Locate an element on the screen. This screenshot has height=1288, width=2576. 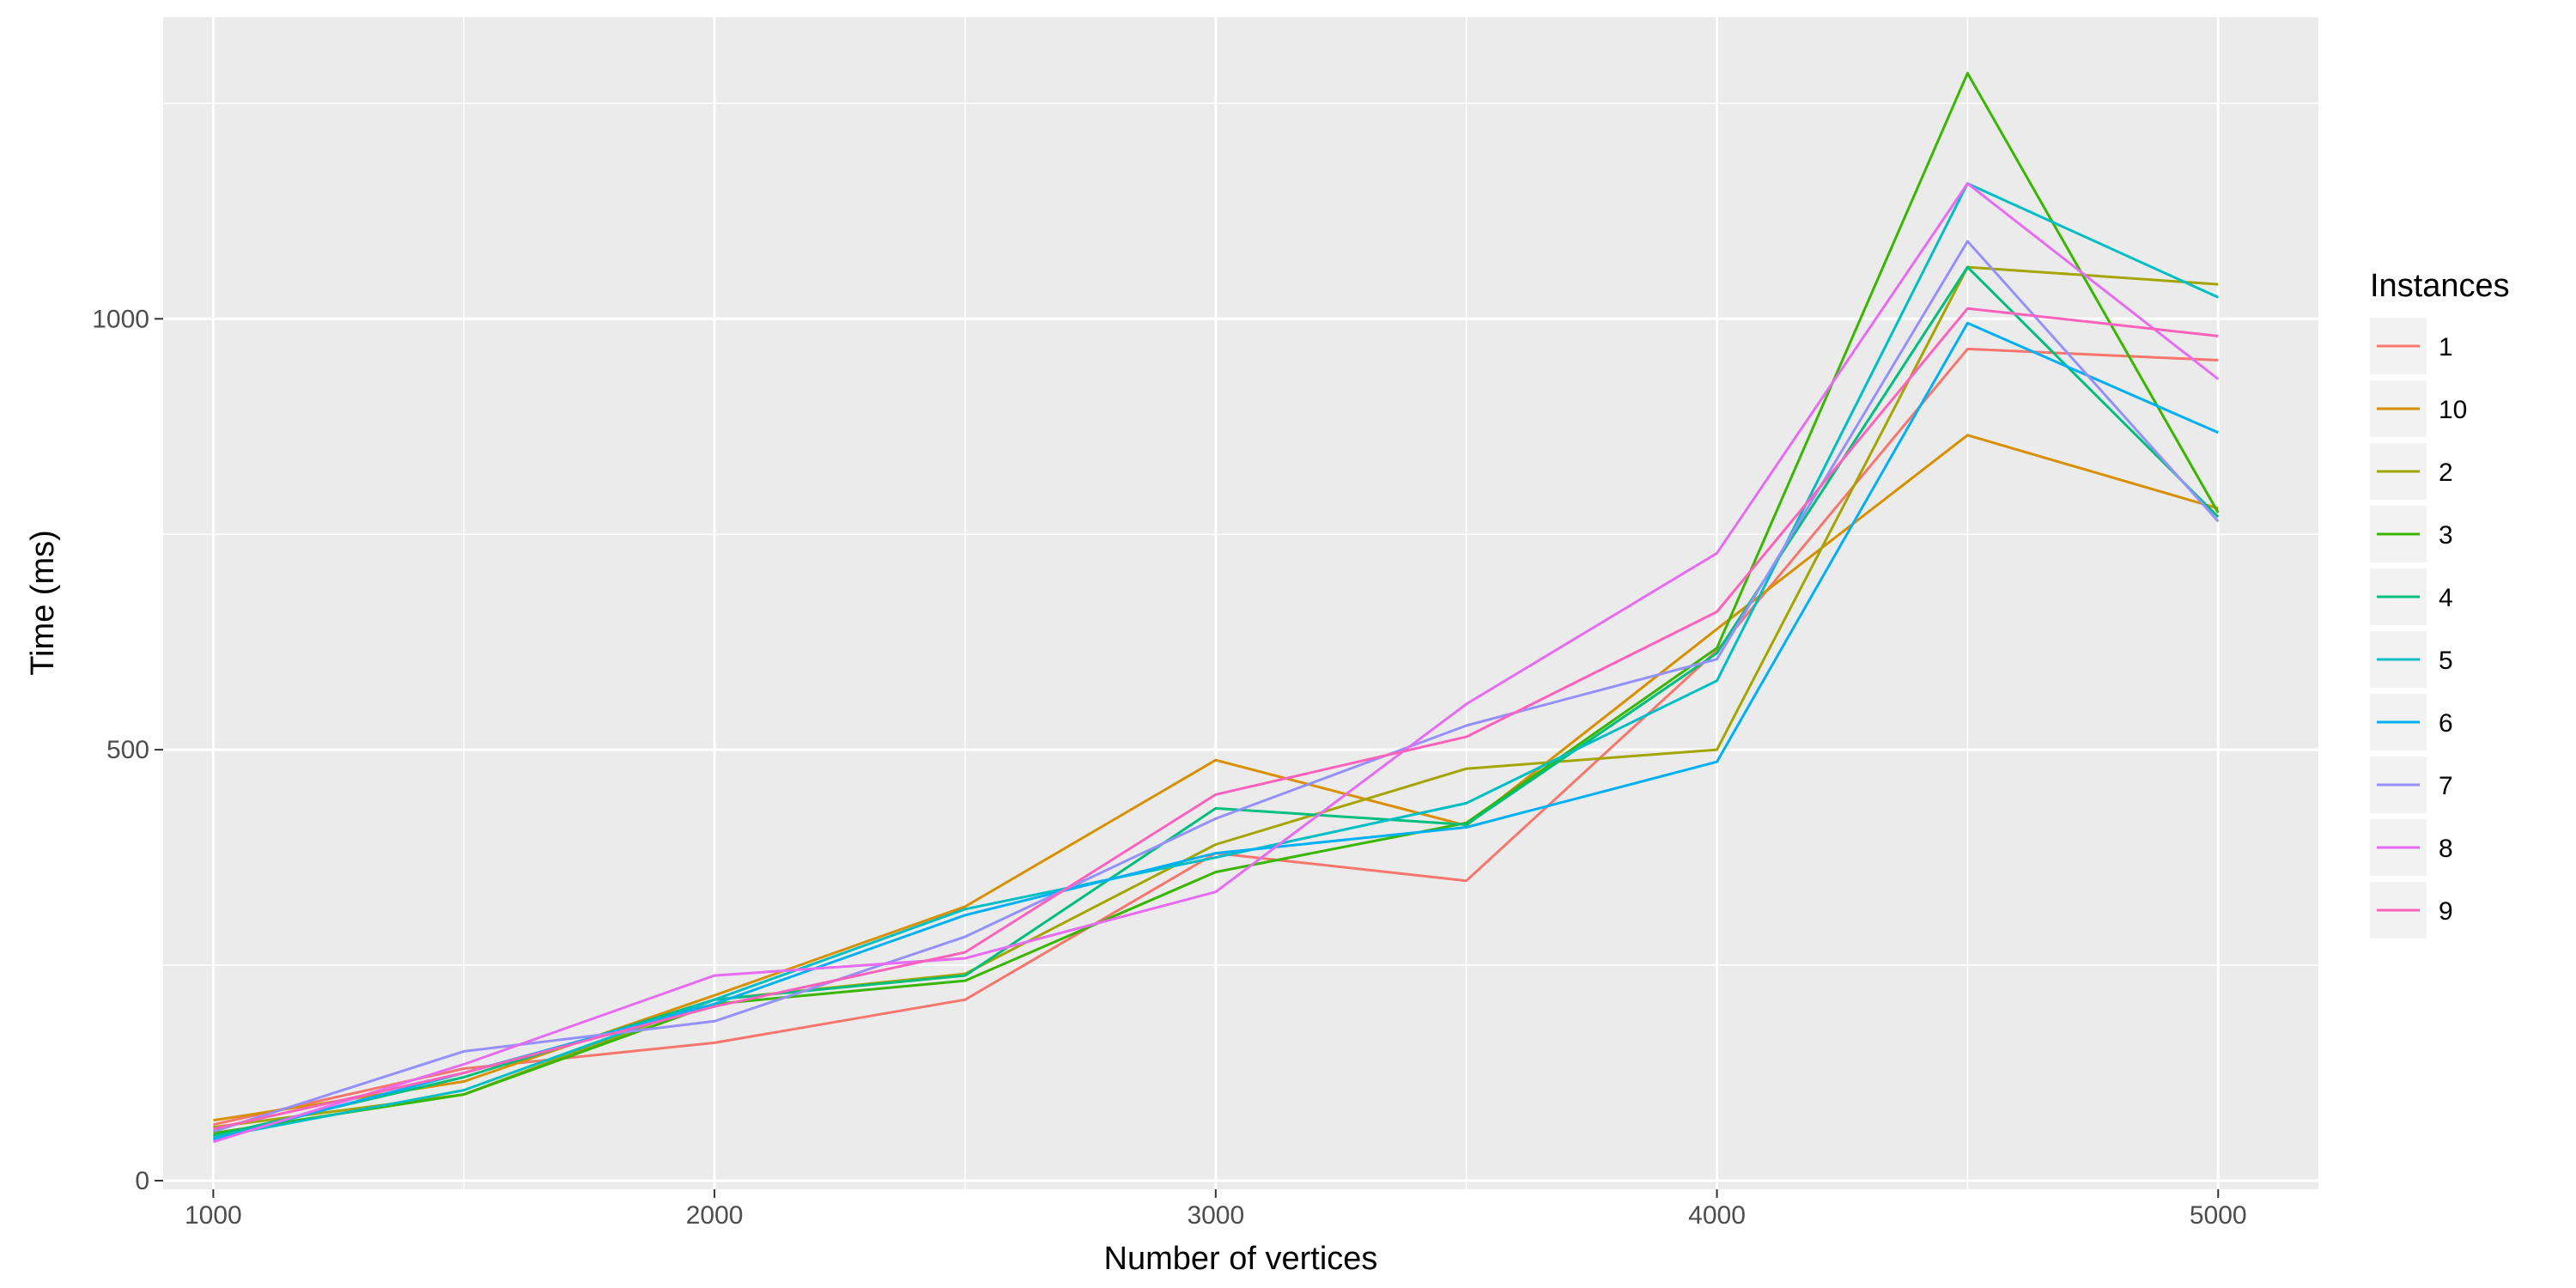
legend-label-1: 1 is located at coordinates (2446, 347).